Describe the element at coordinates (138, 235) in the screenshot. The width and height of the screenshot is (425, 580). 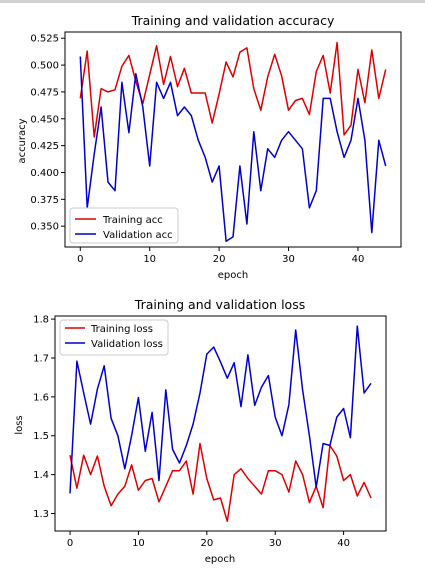
I see `validation-acc-legend-label: Validation acc` at that location.